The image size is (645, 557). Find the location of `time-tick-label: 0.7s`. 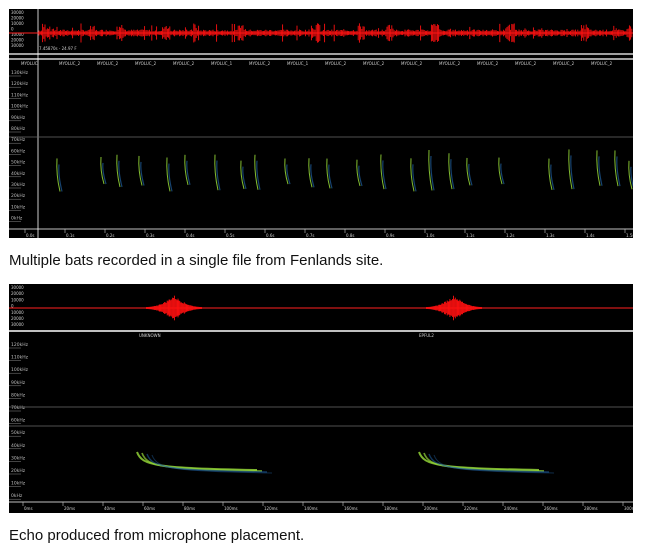

time-tick-label: 0.7s is located at coordinates (310, 235).